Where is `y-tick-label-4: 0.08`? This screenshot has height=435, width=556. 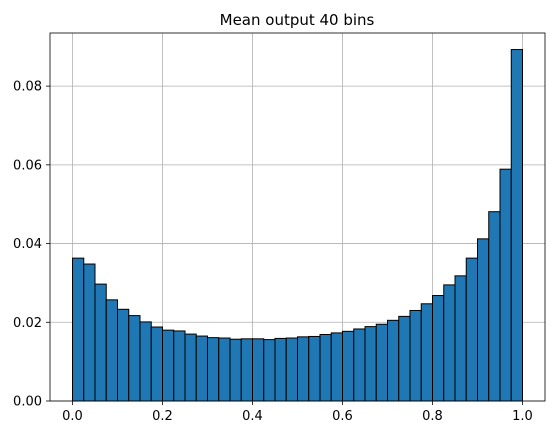
y-tick-label-4: 0.08 is located at coordinates (27, 87).